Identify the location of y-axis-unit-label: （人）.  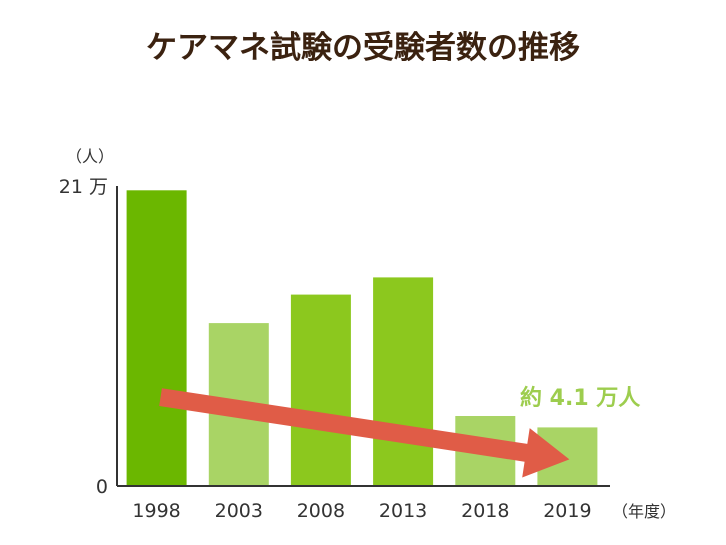
(90, 156).